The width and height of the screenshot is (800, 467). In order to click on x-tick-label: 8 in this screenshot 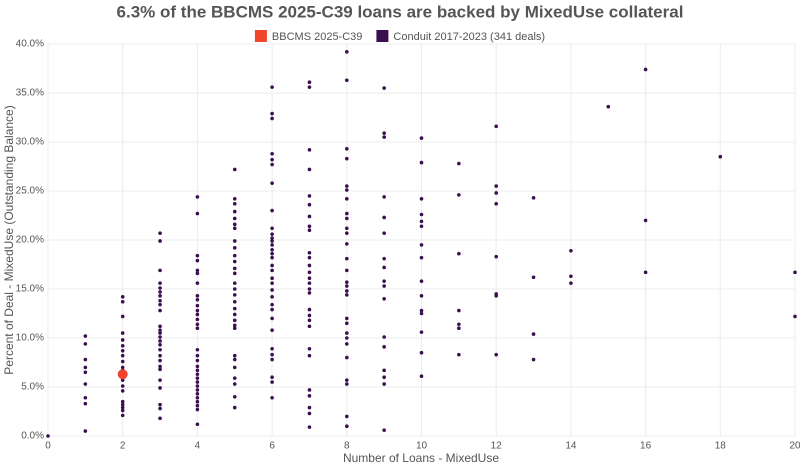, I will do `click(347, 446)`.